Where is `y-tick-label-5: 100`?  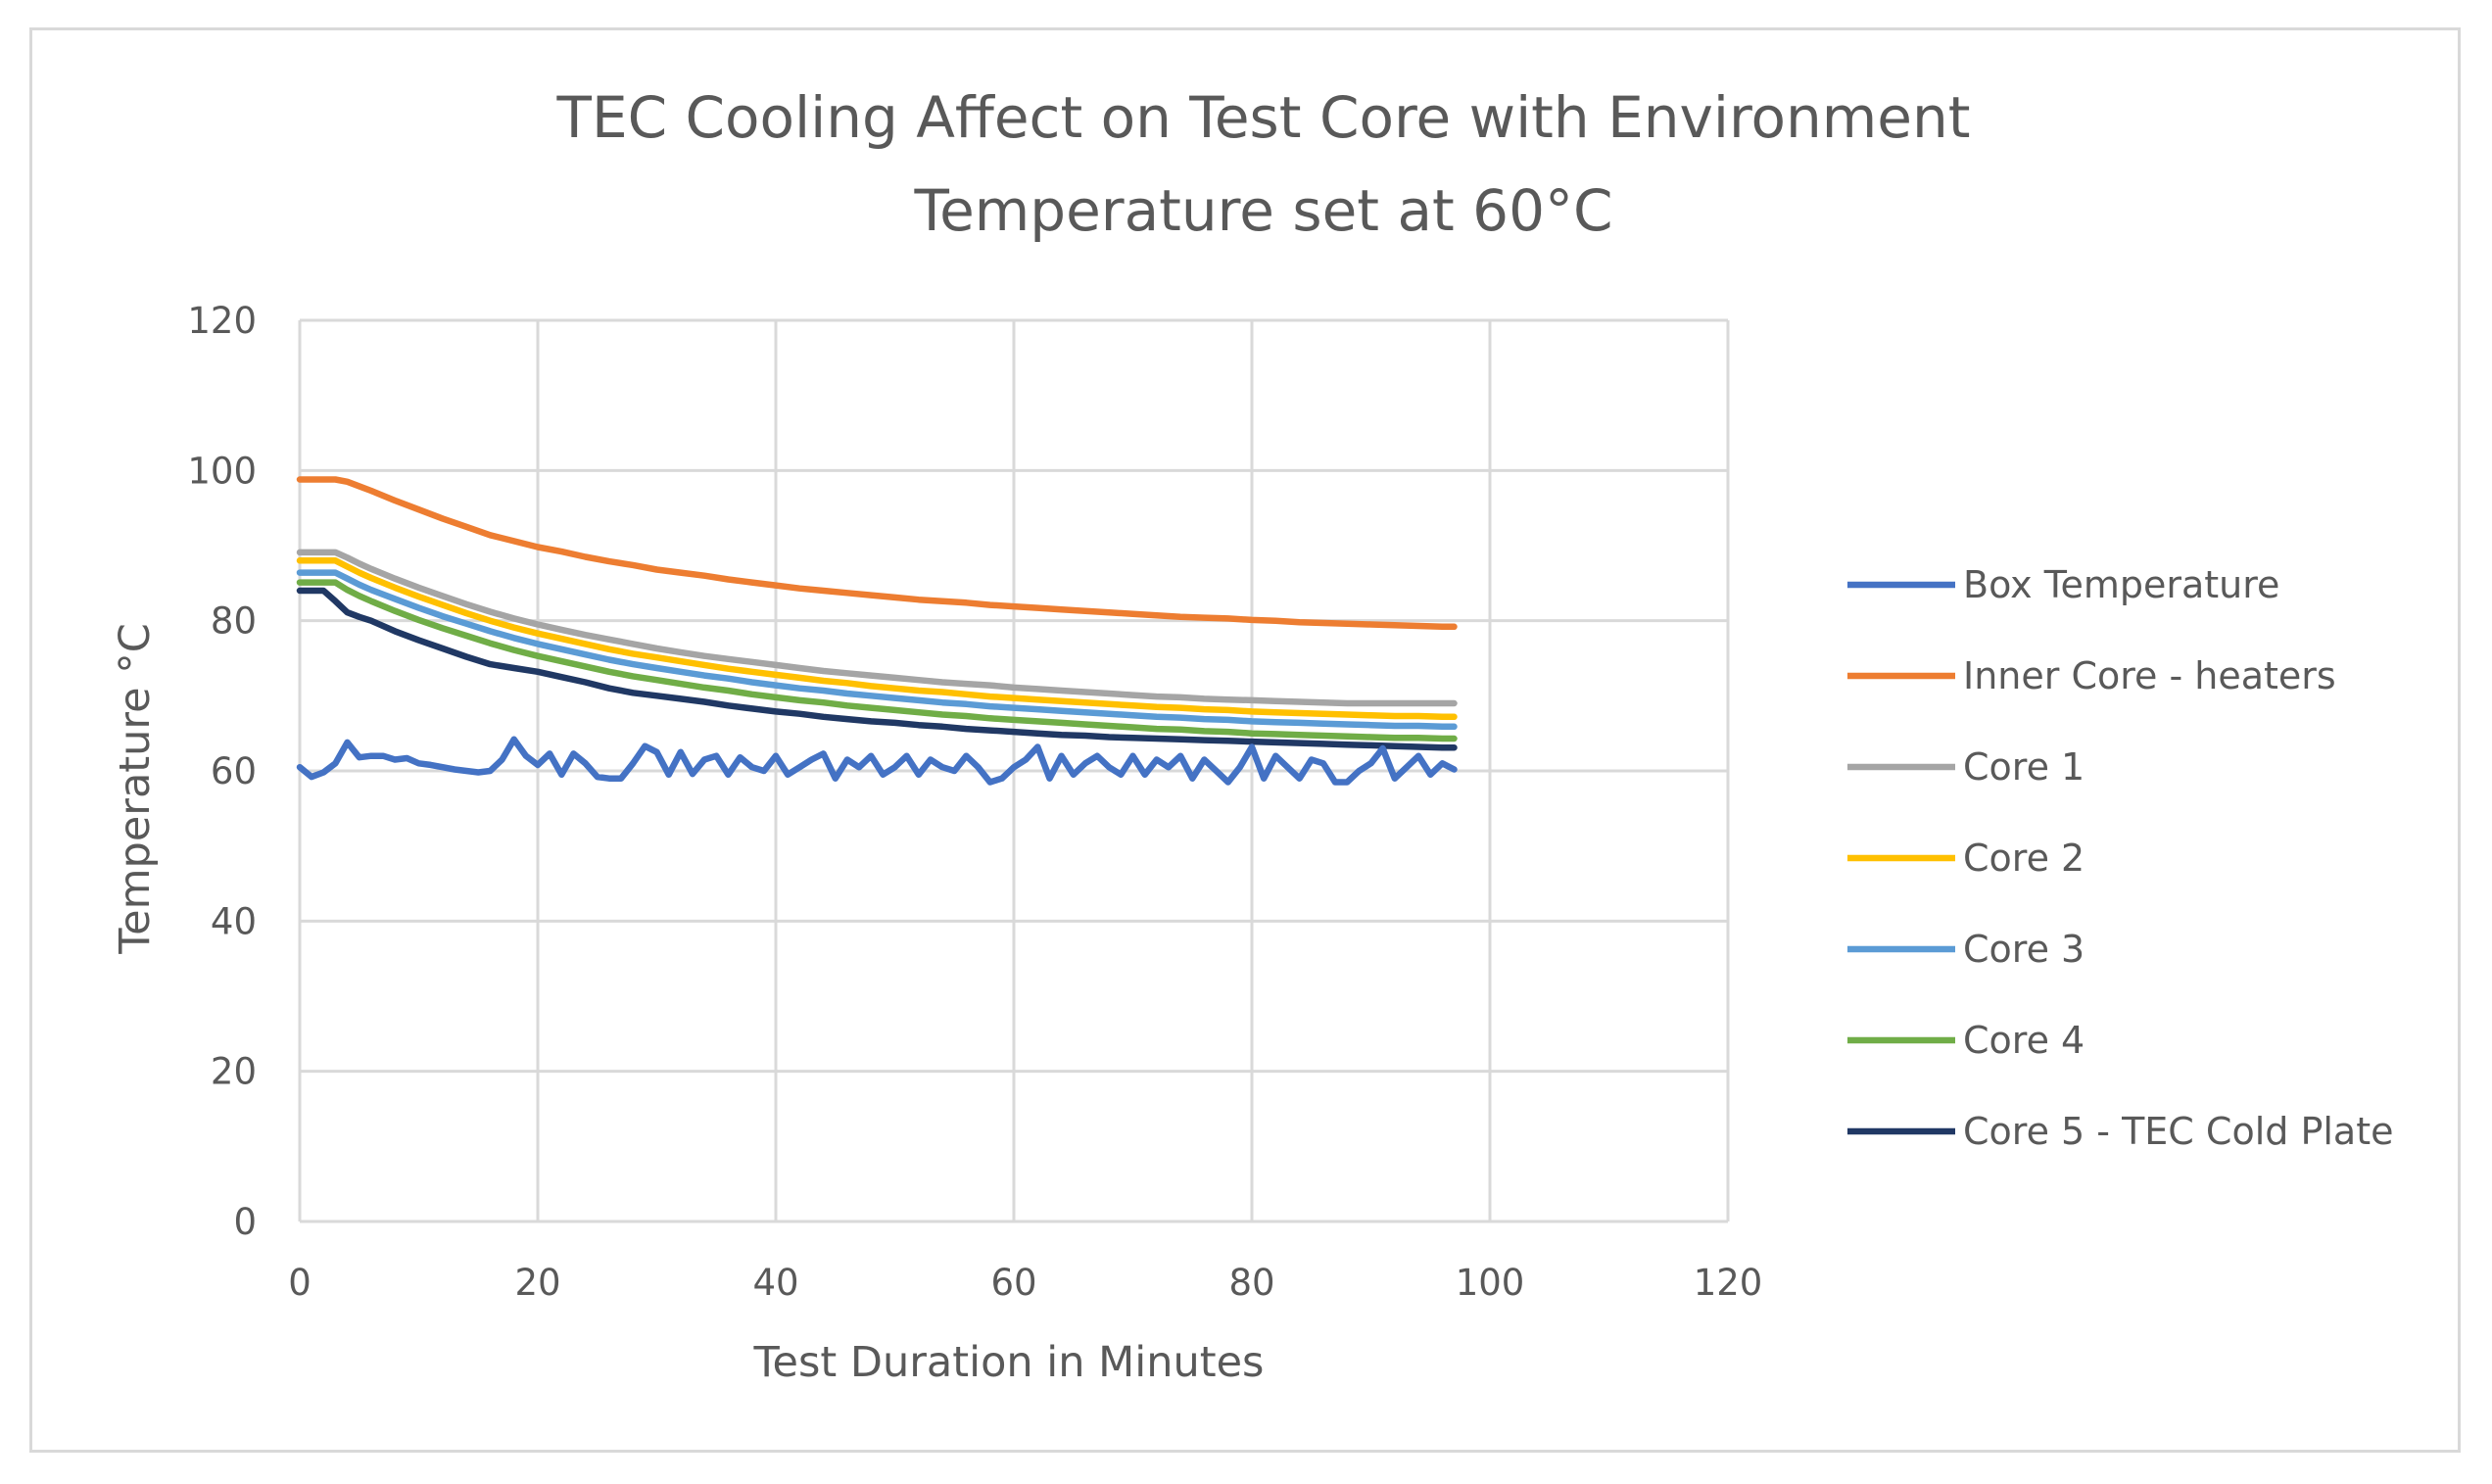 y-tick-label-5: 100 is located at coordinates (222, 471).